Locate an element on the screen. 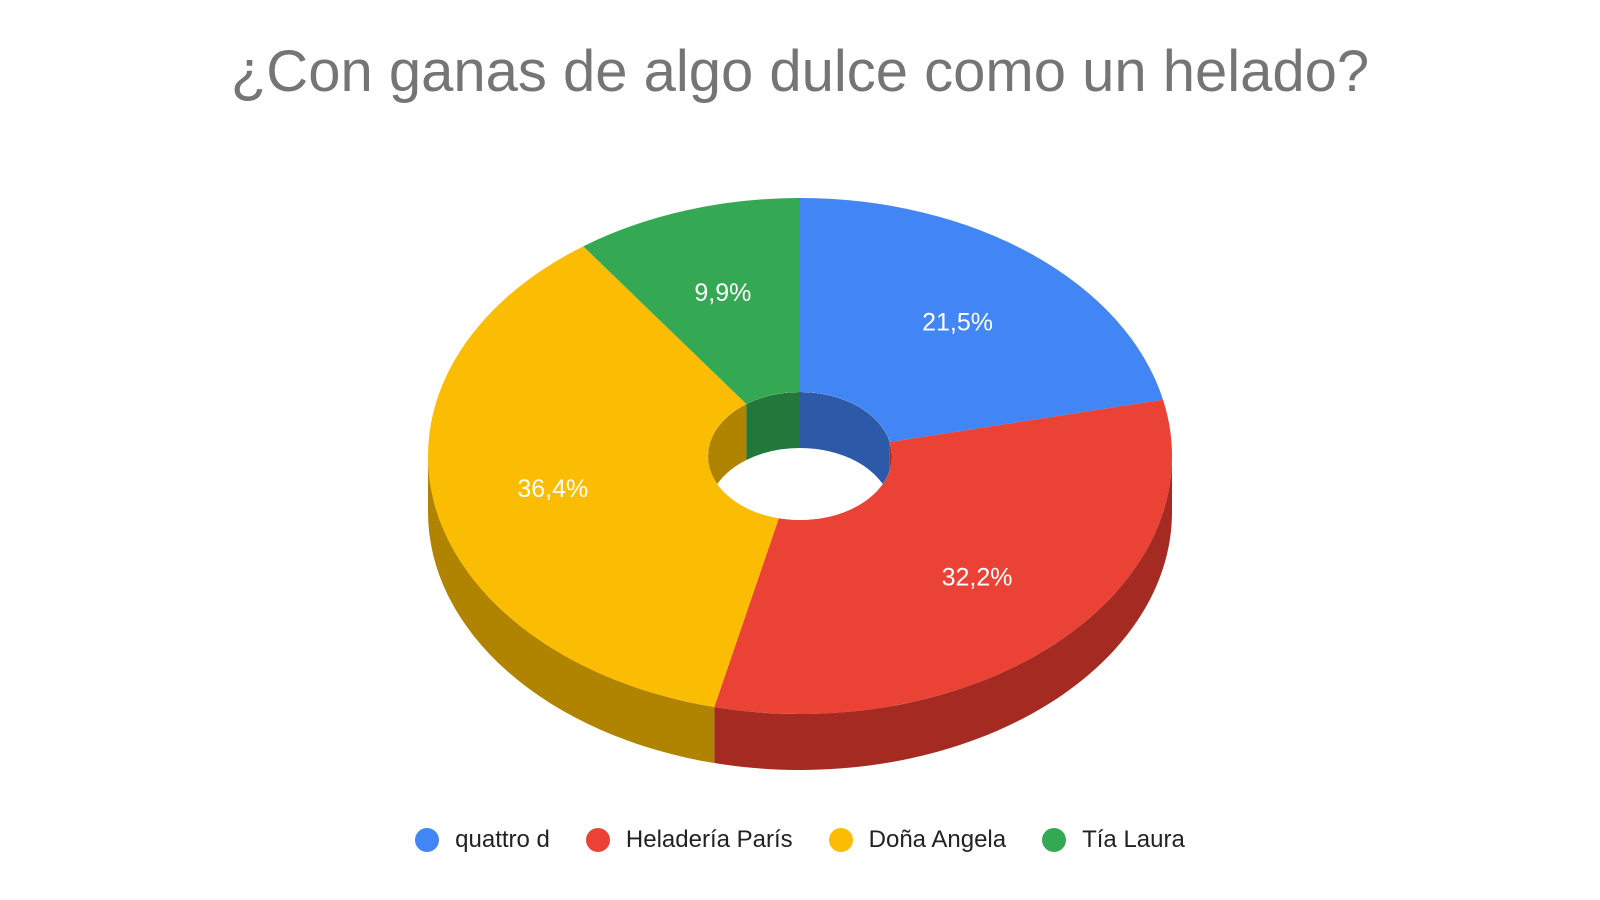  legend-item-quattro-d: quattro d is located at coordinates (482, 840).